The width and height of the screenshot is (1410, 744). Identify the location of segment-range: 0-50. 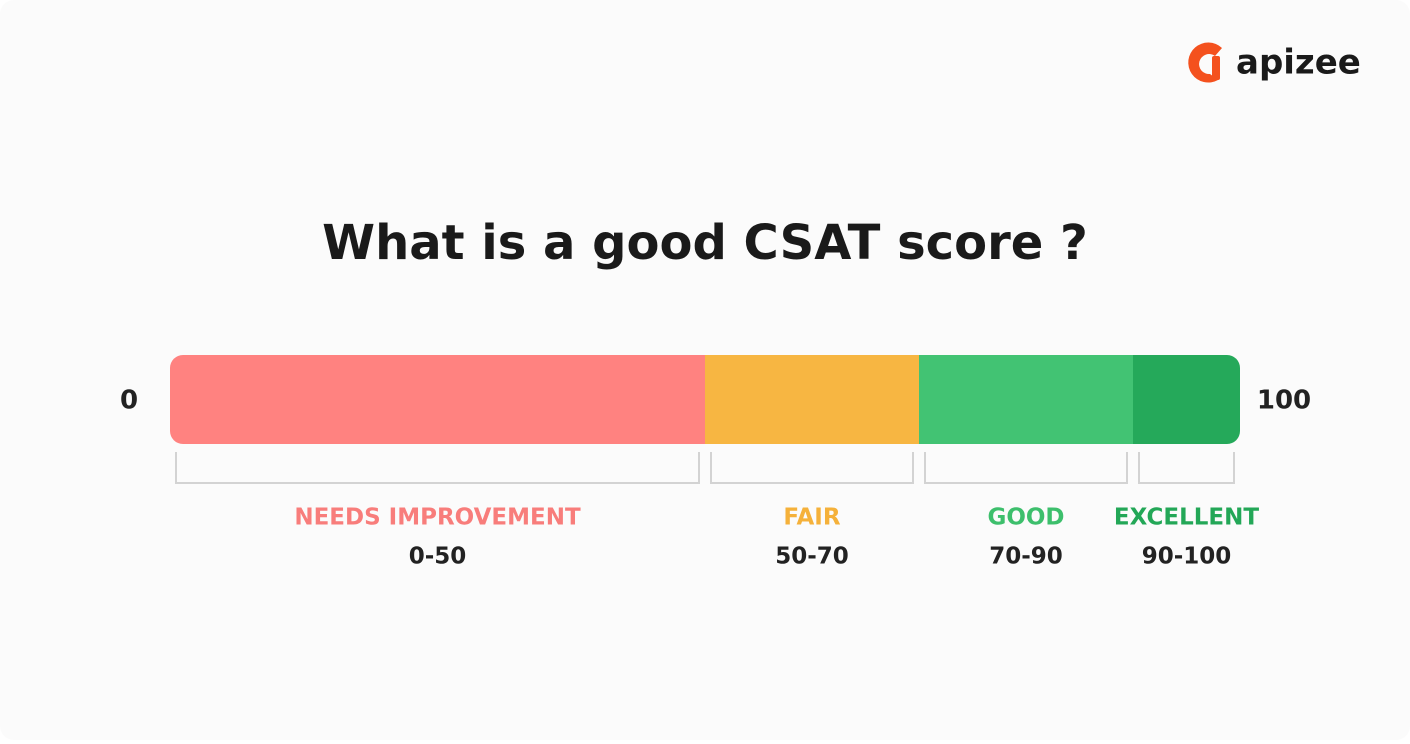
(438, 557).